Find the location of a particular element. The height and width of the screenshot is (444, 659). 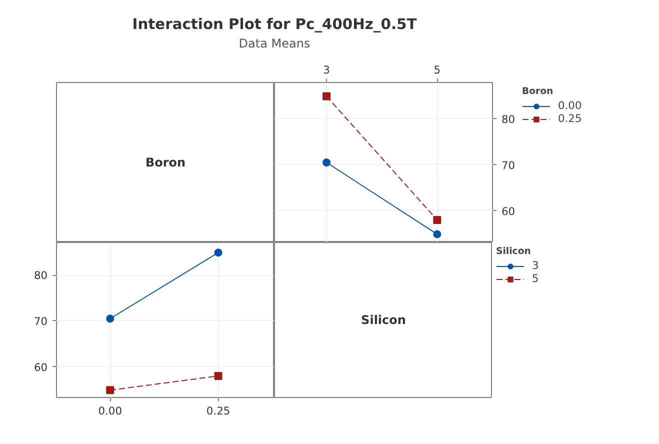

legend-label: 5 is located at coordinates (536, 278).